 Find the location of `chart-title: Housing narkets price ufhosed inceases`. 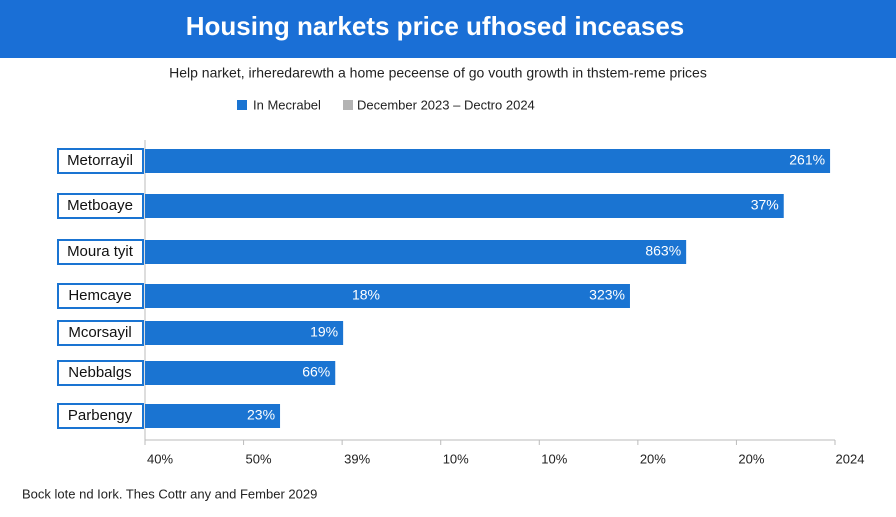

chart-title: Housing narkets price ufhosed inceases is located at coordinates (435, 26).